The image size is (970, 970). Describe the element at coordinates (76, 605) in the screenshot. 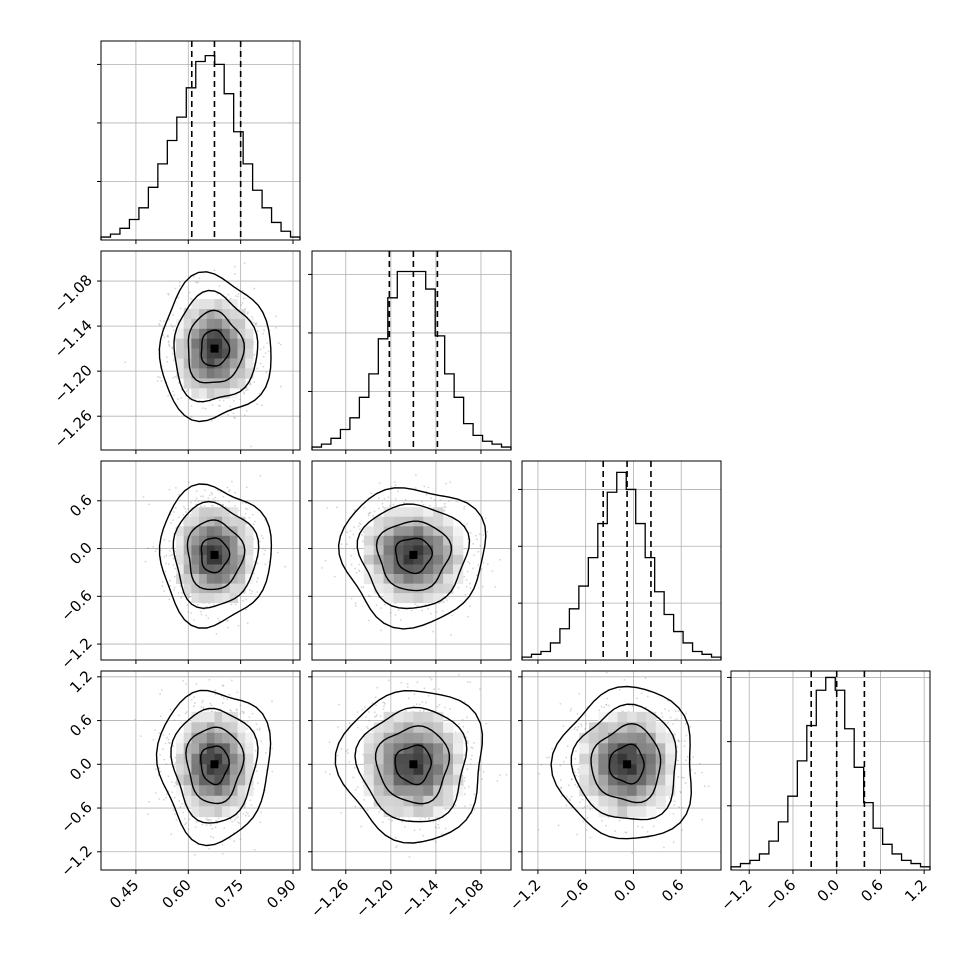

I see `y-tick-label: −0.6` at that location.